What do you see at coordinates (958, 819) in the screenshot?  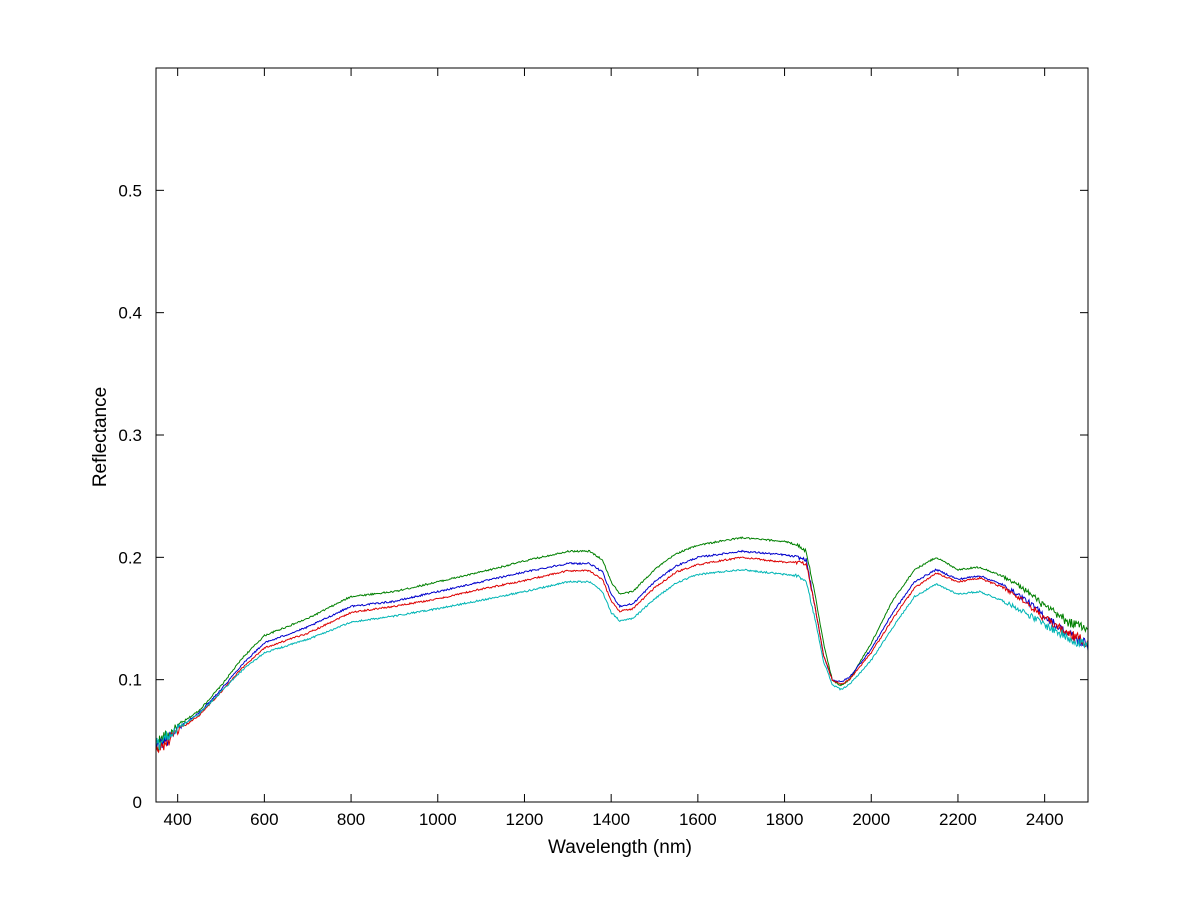 I see `x-tick-label: 2200` at bounding box center [958, 819].